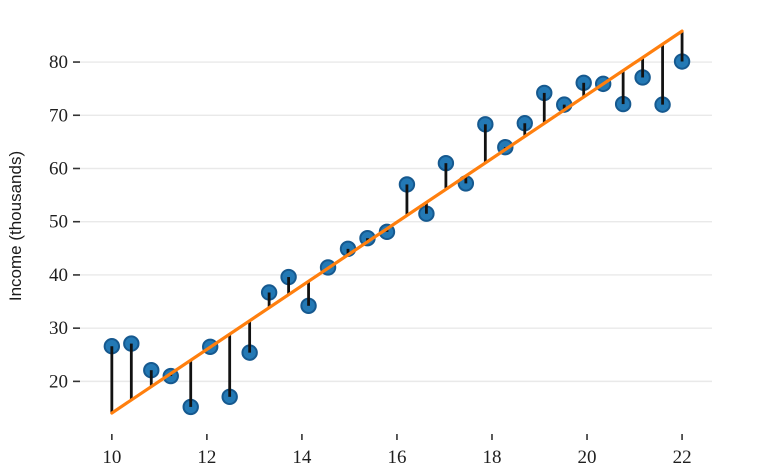 The height and width of the screenshot is (470, 770). I want to click on y-tick-label: 60, so click(58, 168).